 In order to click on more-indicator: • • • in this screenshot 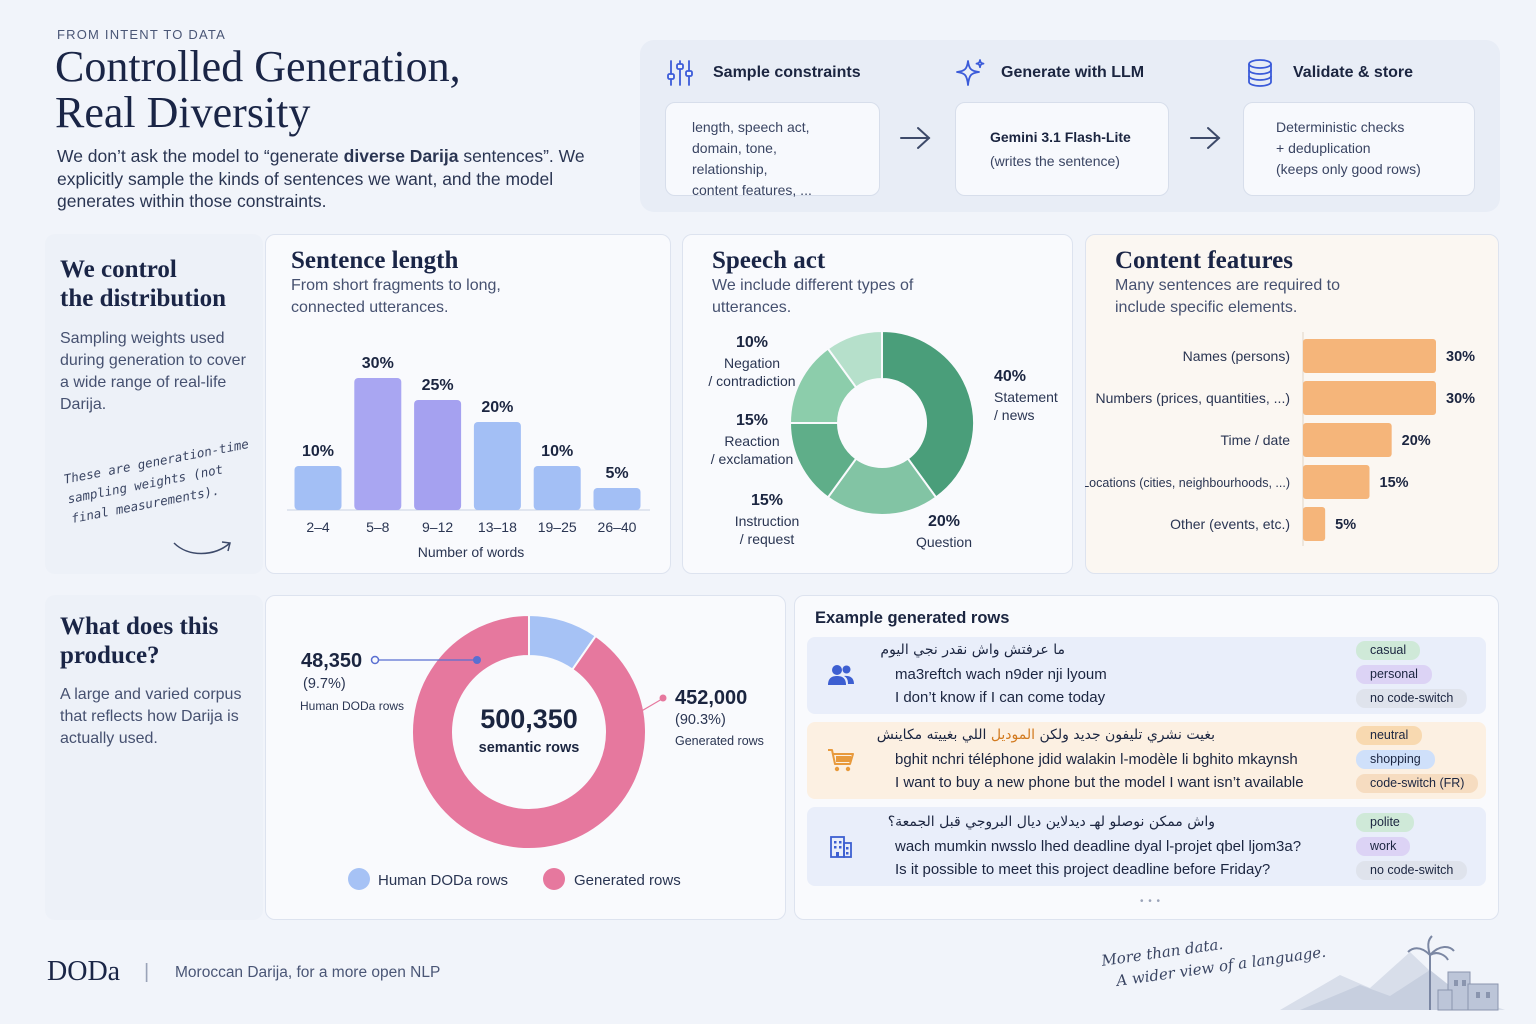, I will do `click(1151, 901)`.